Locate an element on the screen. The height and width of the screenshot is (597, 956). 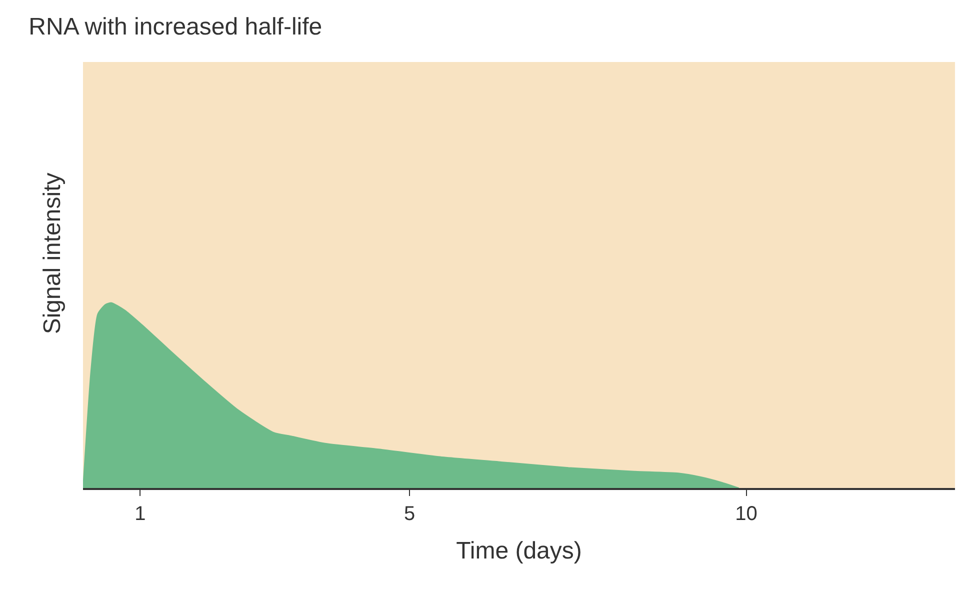
x-tick-label: 1 is located at coordinates (140, 513).